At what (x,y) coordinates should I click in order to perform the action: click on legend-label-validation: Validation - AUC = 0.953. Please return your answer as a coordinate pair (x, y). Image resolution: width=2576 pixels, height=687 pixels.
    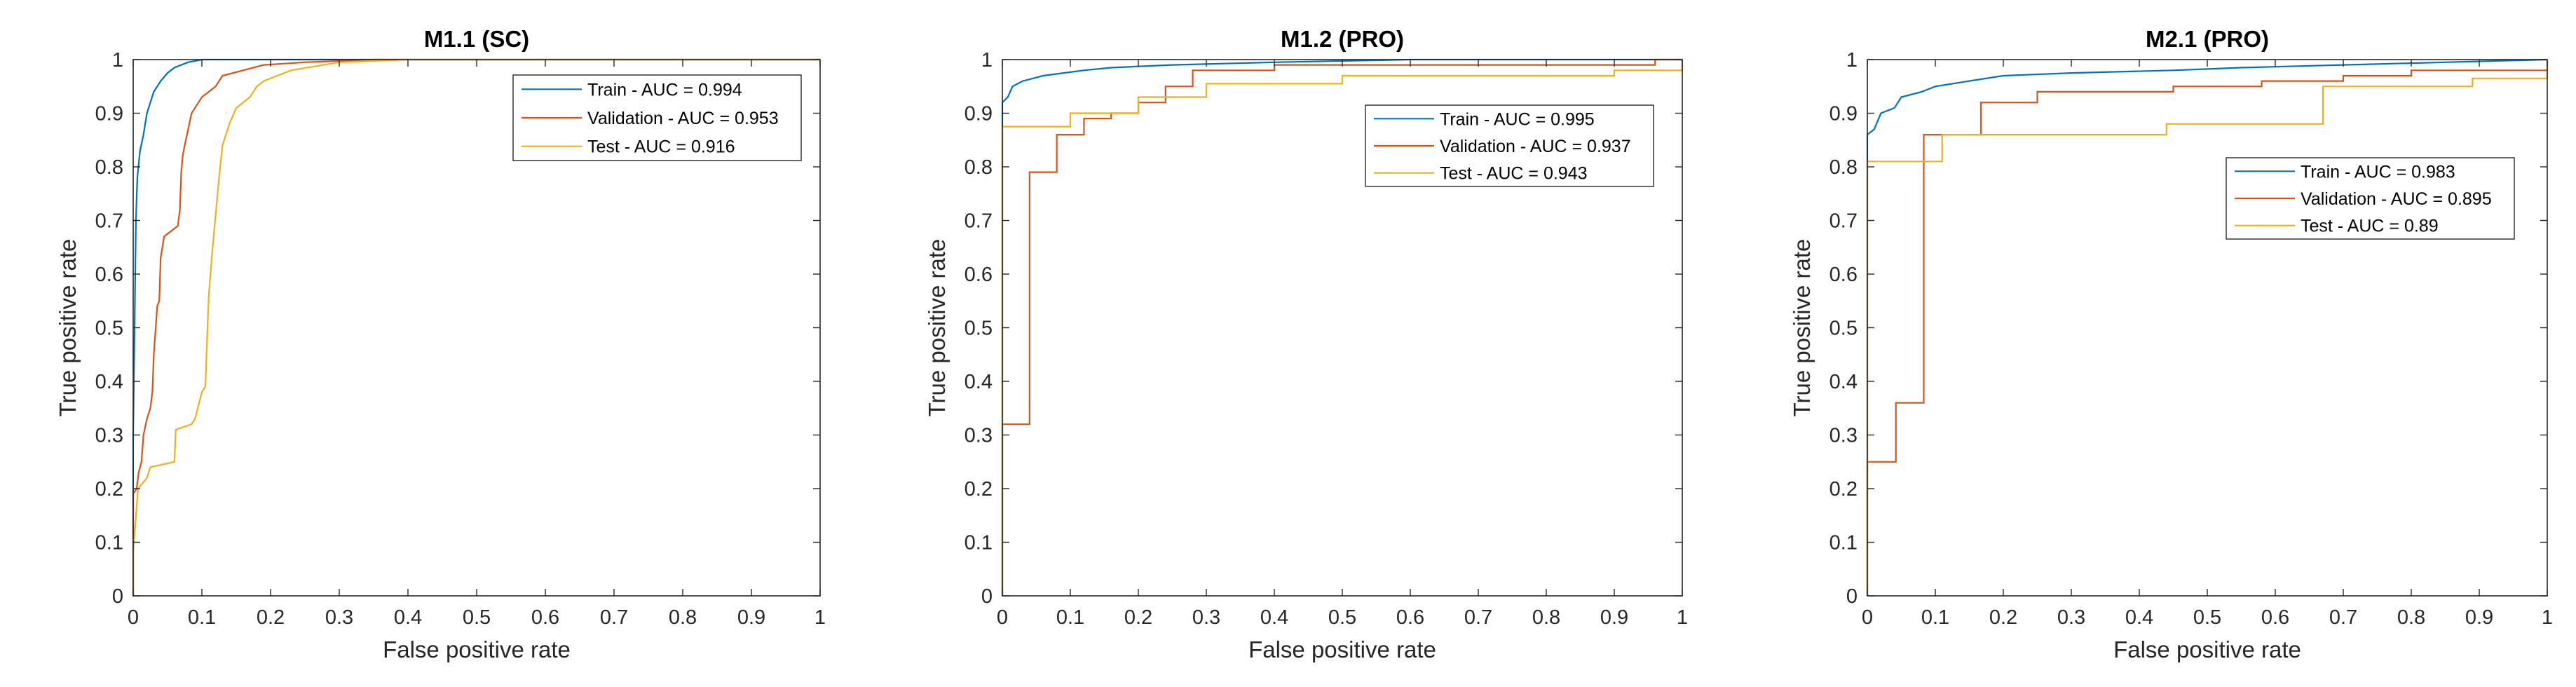
    Looking at the image, I should click on (683, 118).